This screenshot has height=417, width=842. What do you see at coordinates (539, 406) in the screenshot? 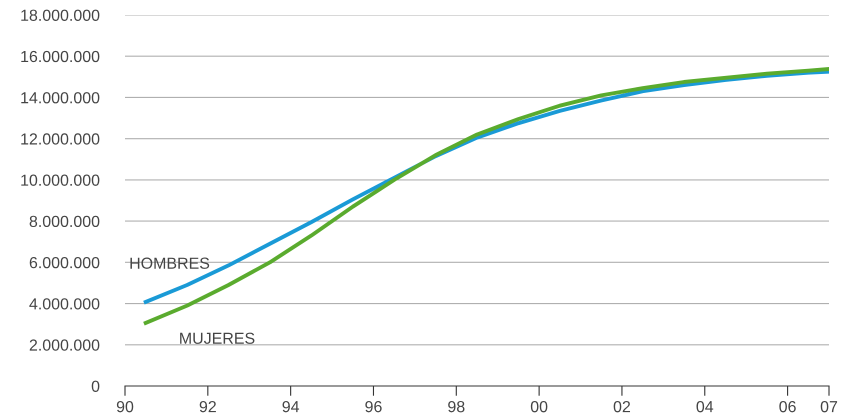
I see `x-tick-label: 00` at bounding box center [539, 406].